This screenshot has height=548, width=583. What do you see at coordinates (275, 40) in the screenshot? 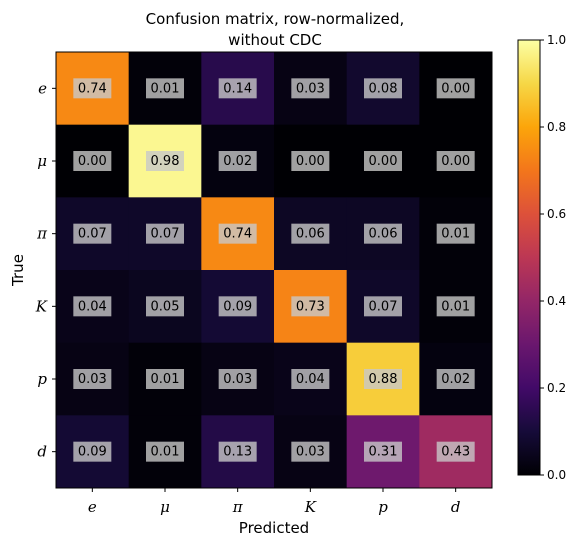
I see `chart-title-line-2: without CDC` at bounding box center [275, 40].